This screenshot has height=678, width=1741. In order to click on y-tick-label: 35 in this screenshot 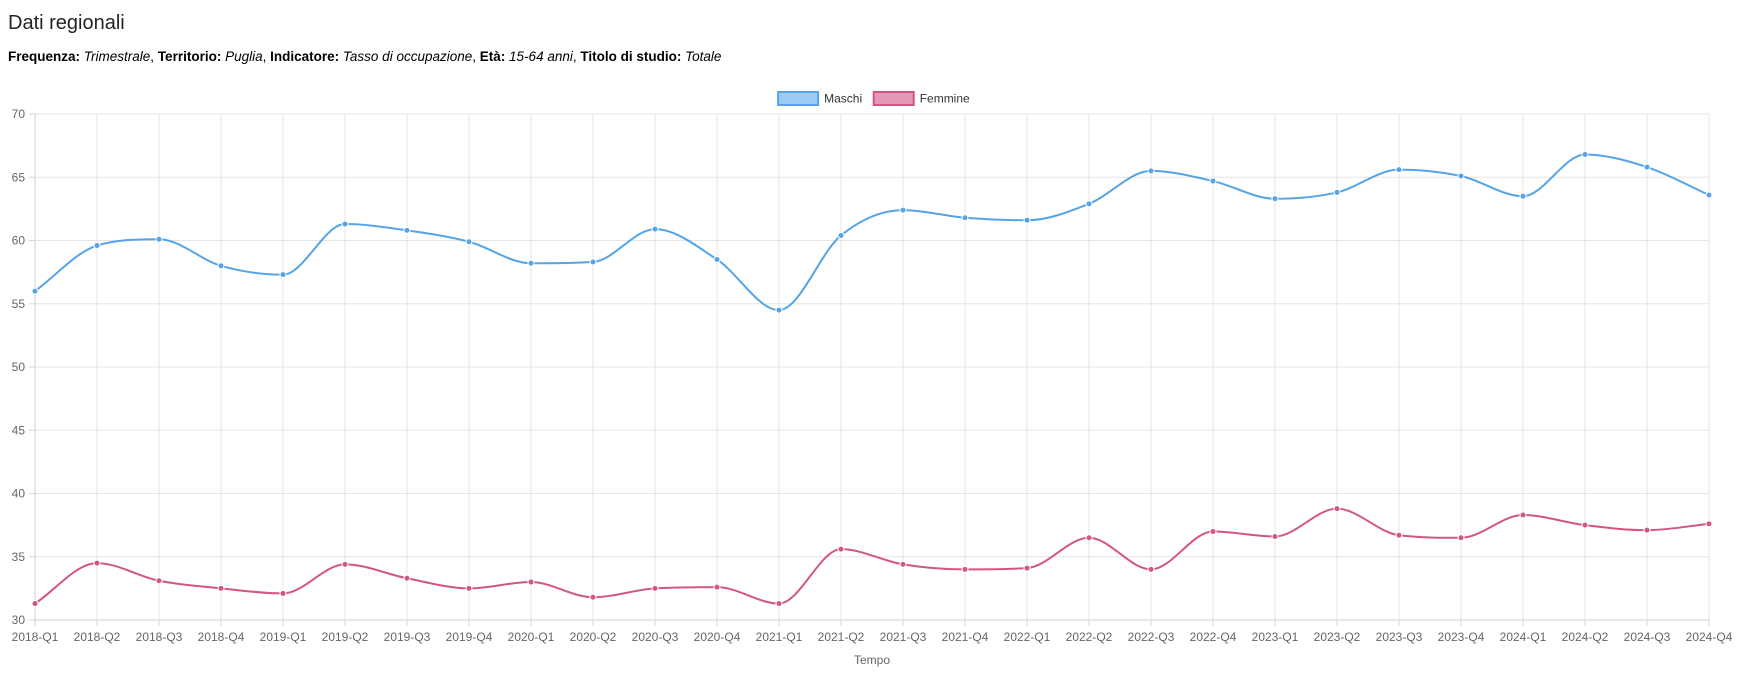, I will do `click(19, 557)`.